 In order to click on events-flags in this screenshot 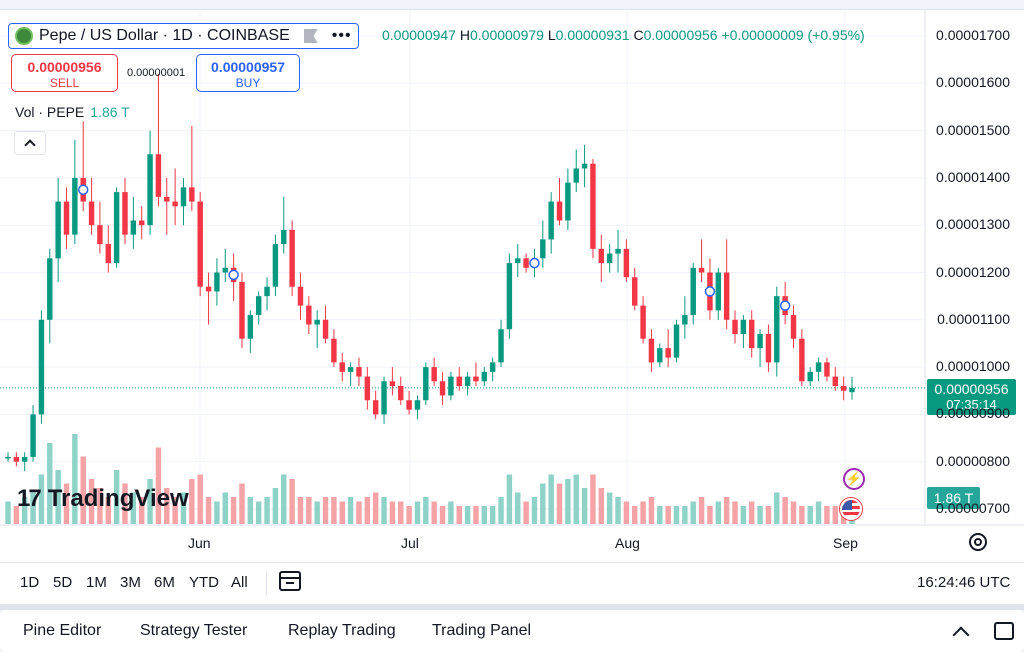, I will do `click(864, 510)`.